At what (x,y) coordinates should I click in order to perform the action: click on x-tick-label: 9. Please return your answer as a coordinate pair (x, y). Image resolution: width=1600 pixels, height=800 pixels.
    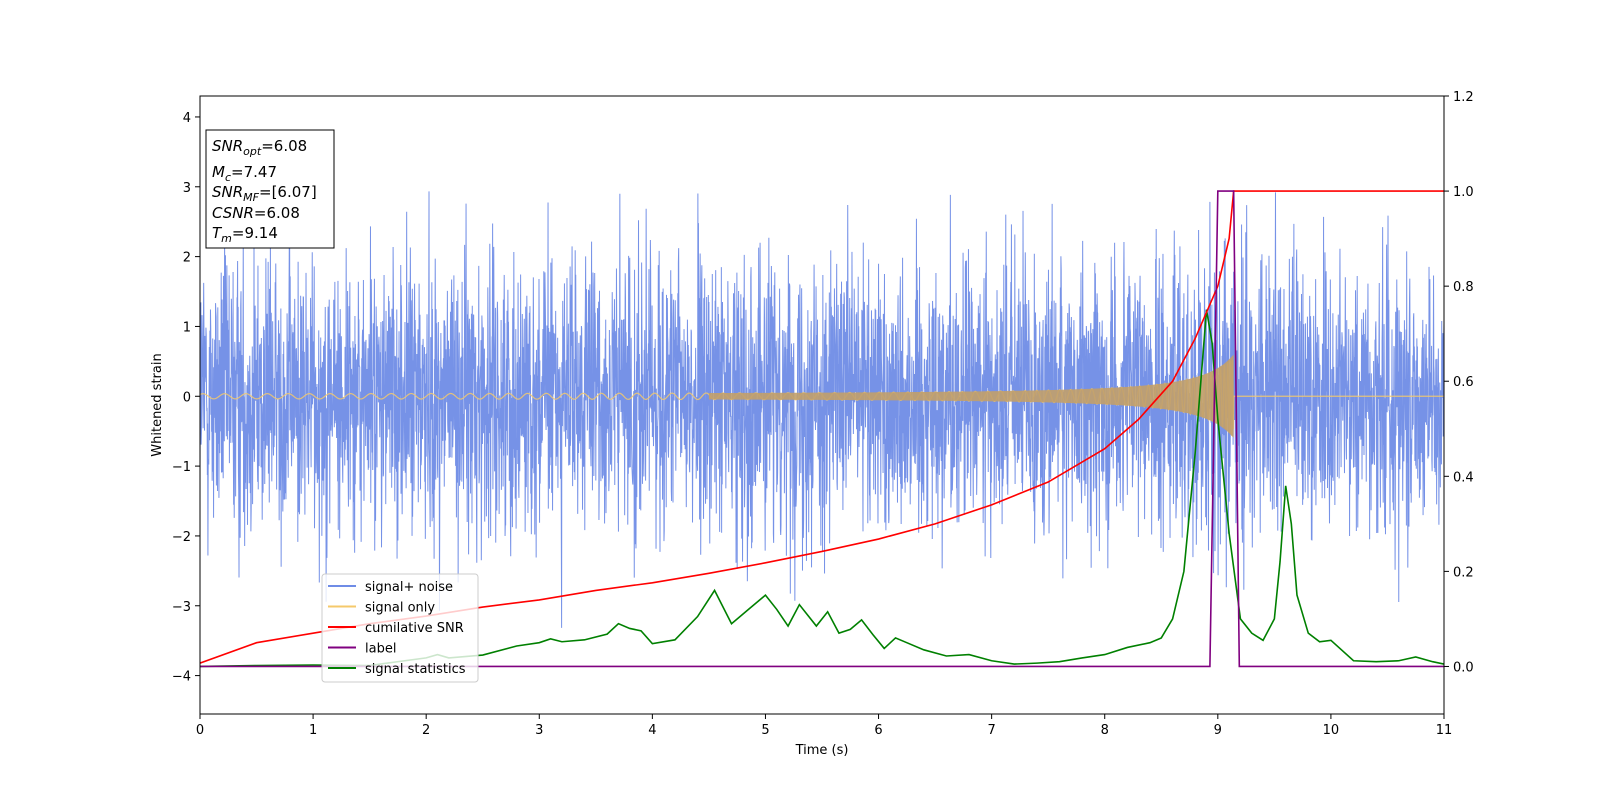
    Looking at the image, I should click on (1218, 730).